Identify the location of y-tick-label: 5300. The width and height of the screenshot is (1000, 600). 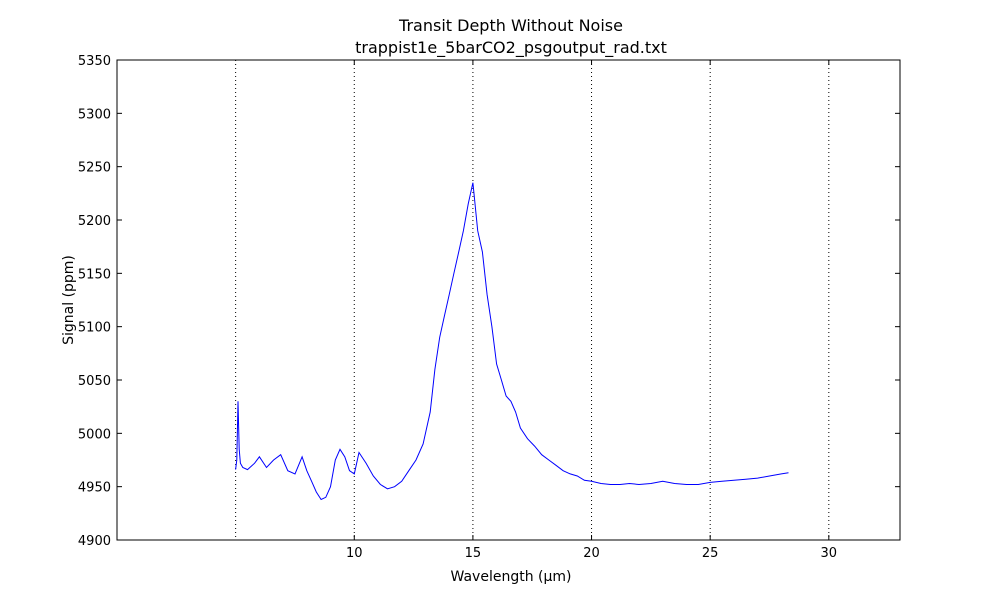
(94, 114).